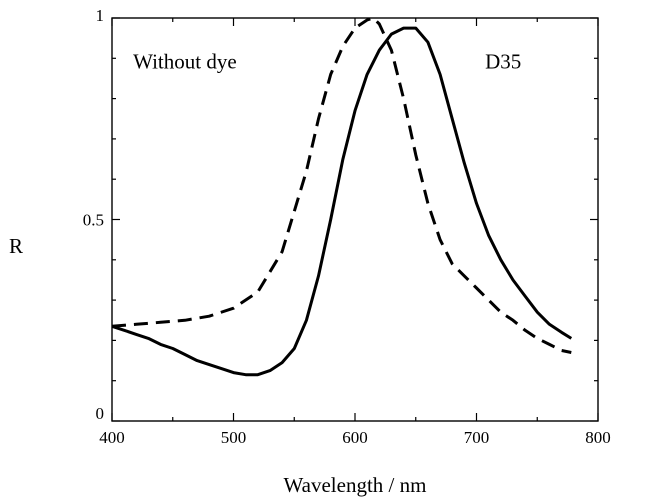 The height and width of the screenshot is (502, 666). What do you see at coordinates (93, 220) in the screenshot?
I see `y-tick-label: 0.5` at bounding box center [93, 220].